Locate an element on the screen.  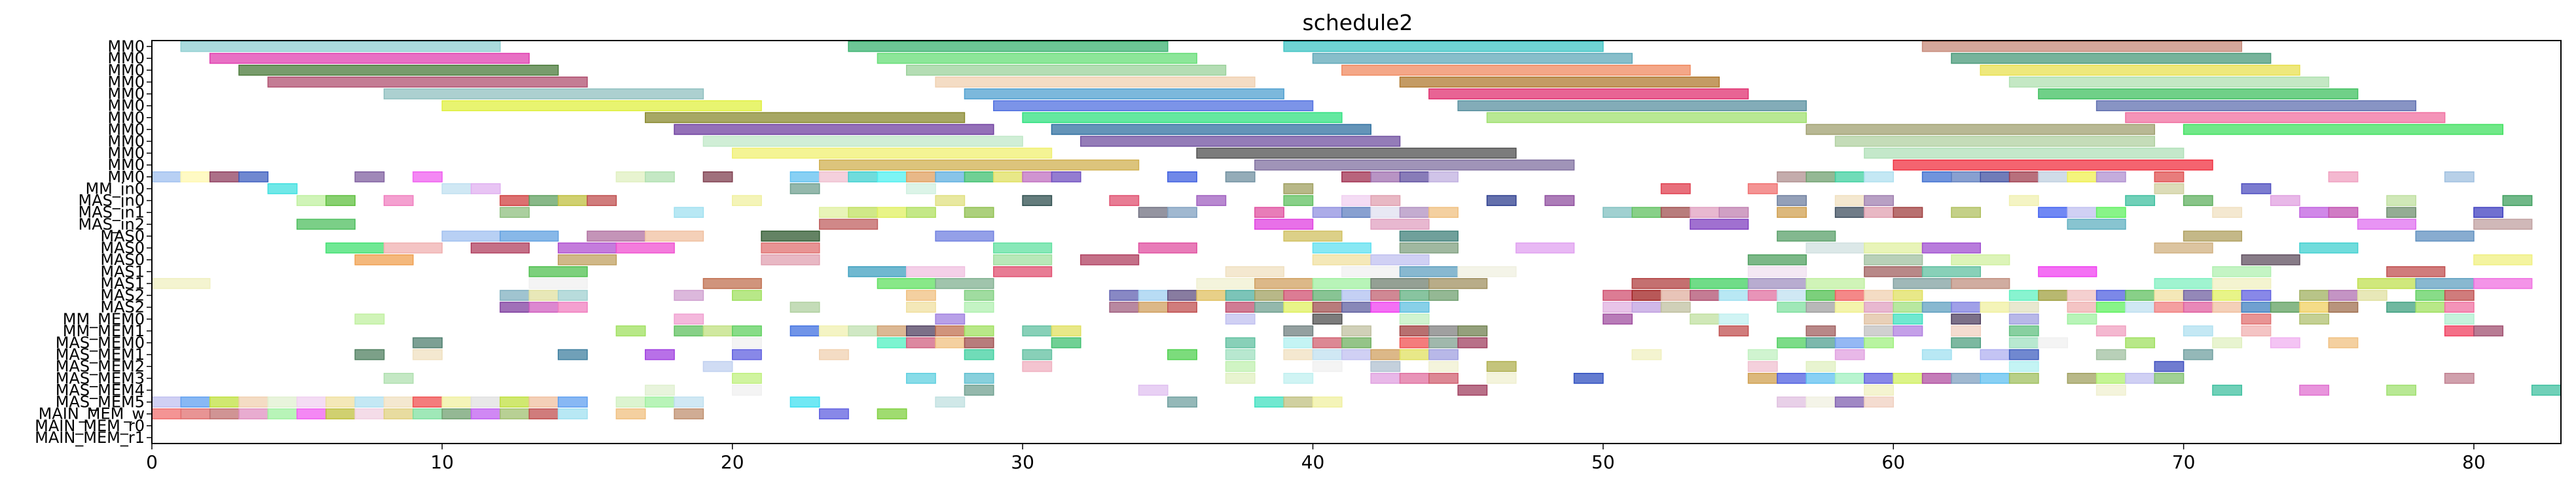
y-tick-label: MAS1 is located at coordinates (122, 272).